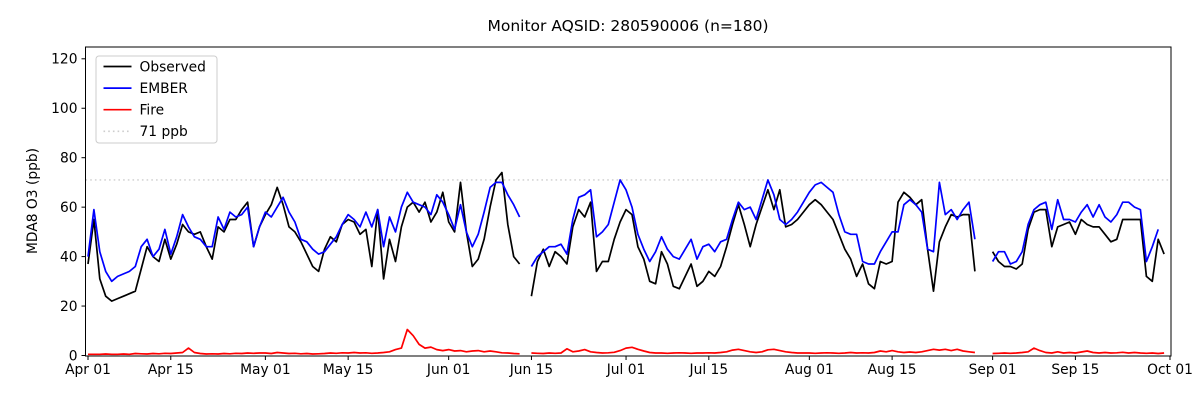 The height and width of the screenshot is (404, 1200). Describe the element at coordinates (173, 67) in the screenshot. I see `legend-label: Observed` at that location.